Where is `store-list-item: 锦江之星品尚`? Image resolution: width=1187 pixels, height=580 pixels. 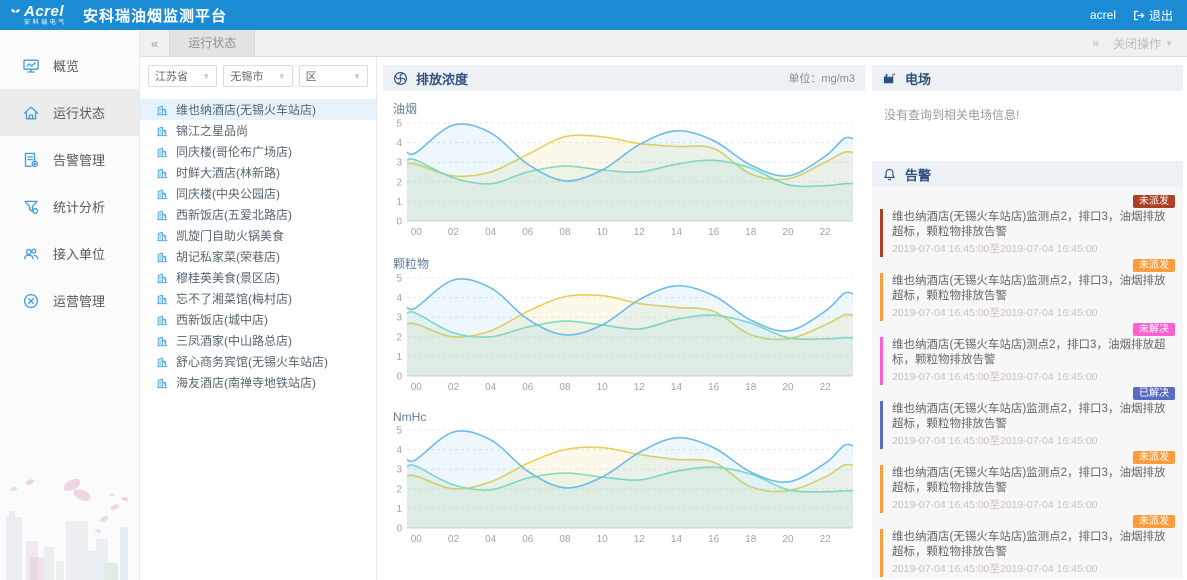 store-list-item: 锦江之星品尚 is located at coordinates (258, 130).